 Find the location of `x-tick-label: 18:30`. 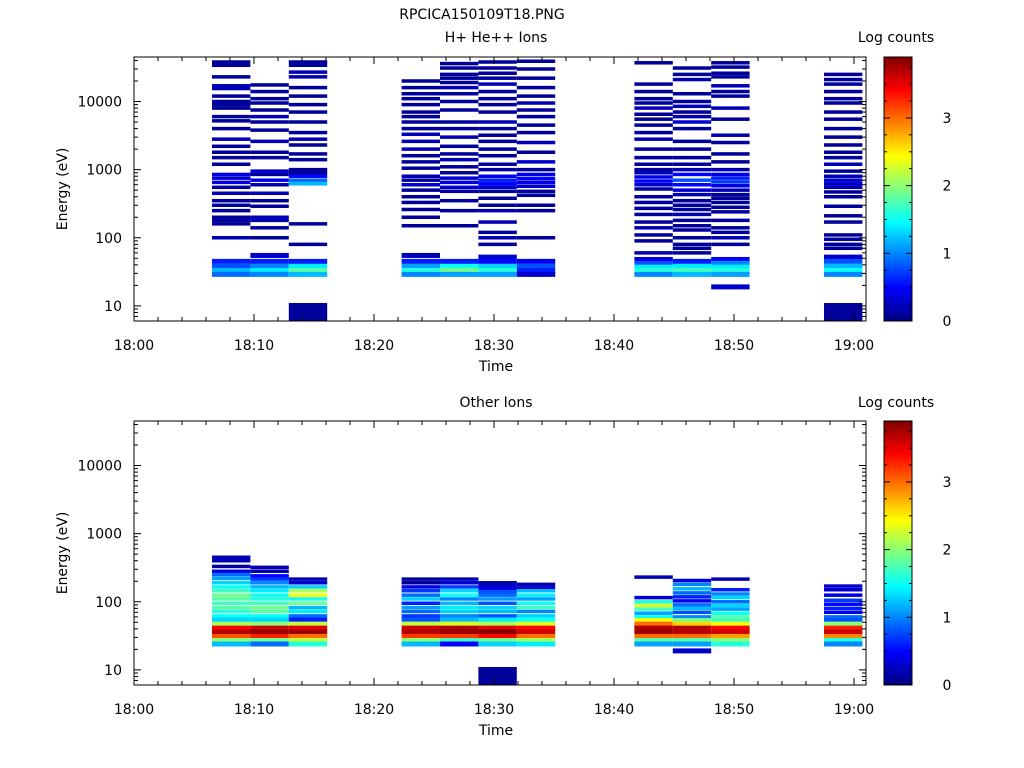

x-tick-label: 18:30 is located at coordinates (494, 346).